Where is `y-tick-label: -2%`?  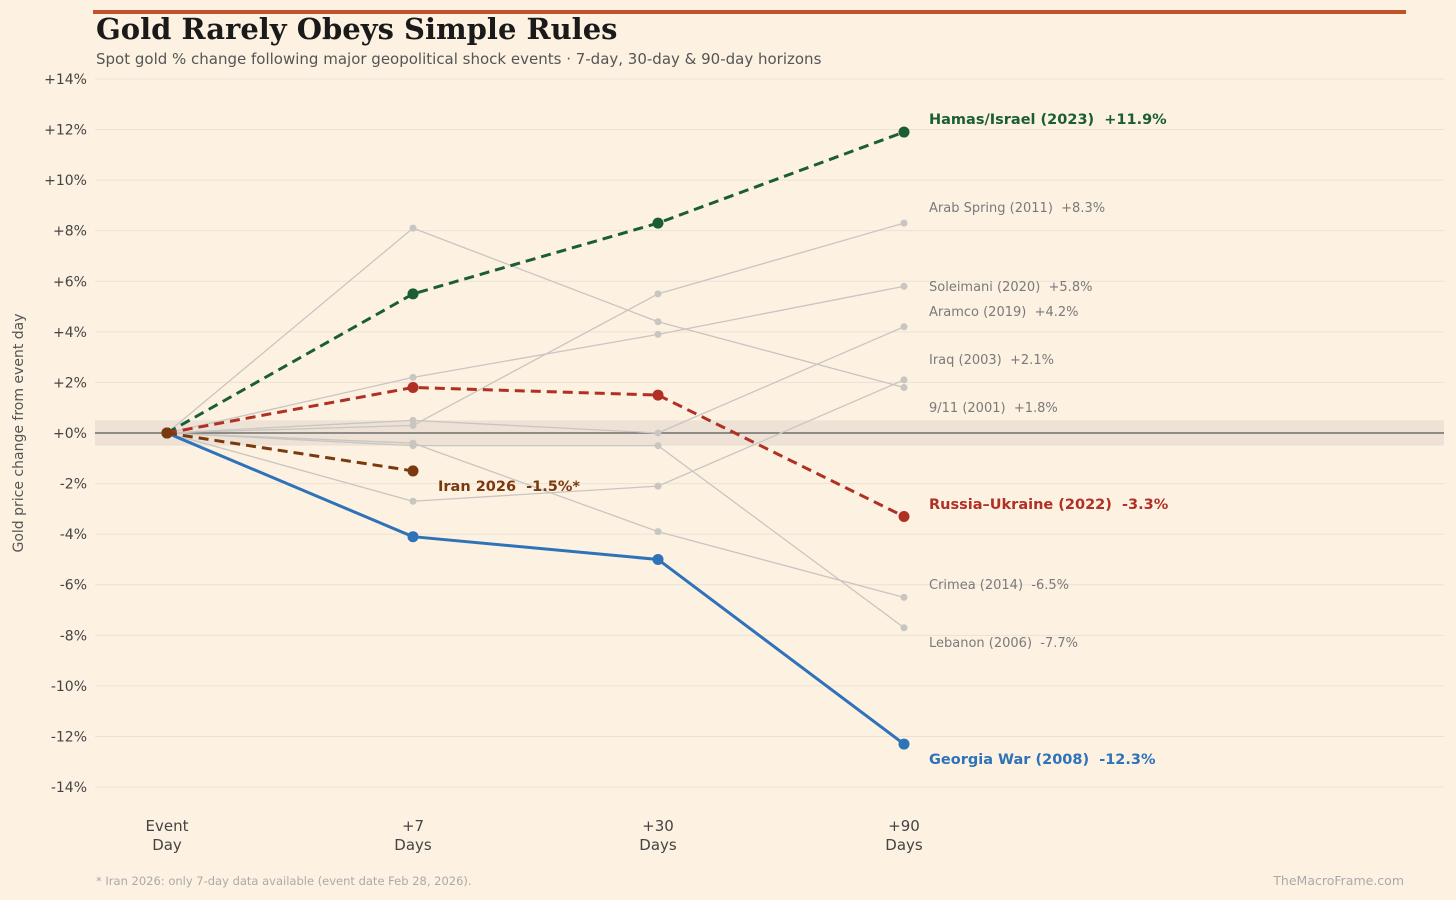
y-tick-label: -2% is located at coordinates (73, 485).